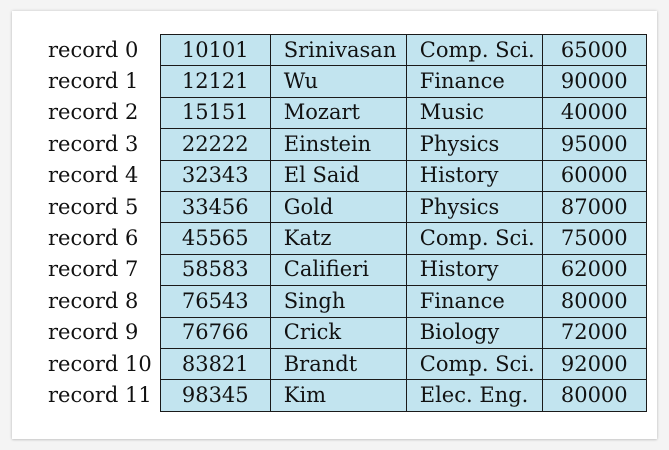 The width and height of the screenshot is (669, 450). What do you see at coordinates (474, 113) in the screenshot?
I see `dept-cell: Music` at bounding box center [474, 113].